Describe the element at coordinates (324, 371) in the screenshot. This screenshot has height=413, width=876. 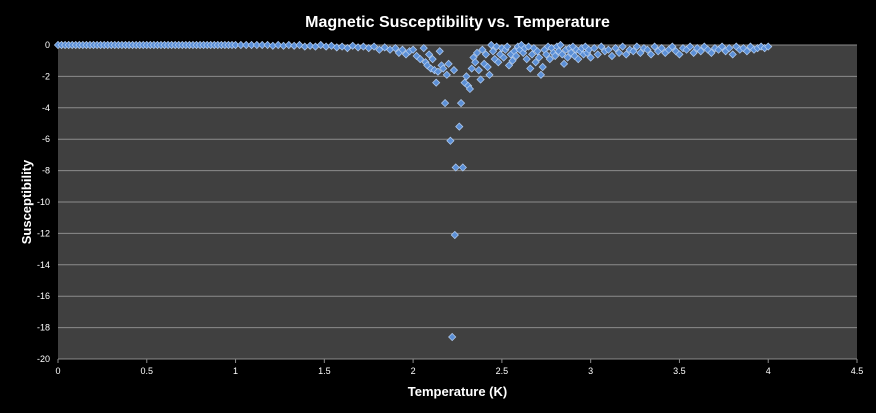
I see `x-tick-label: 1.5` at that location.